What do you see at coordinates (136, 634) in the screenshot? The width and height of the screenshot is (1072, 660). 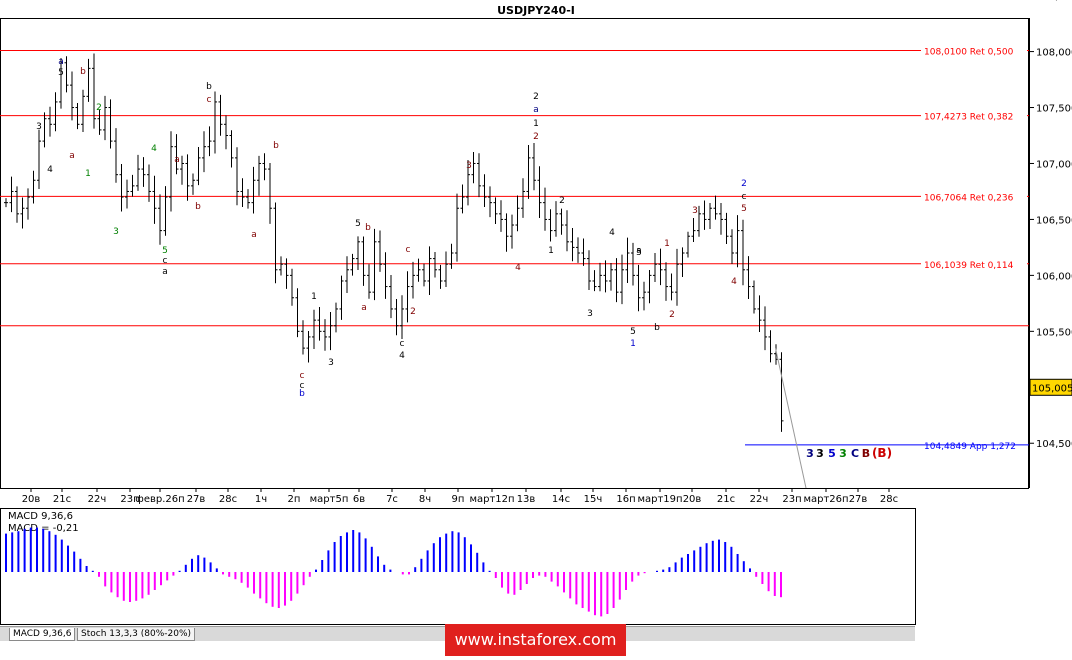 I see `tab-stochastic: Stoch 13,3,3 (80%-20%)` at bounding box center [136, 634].